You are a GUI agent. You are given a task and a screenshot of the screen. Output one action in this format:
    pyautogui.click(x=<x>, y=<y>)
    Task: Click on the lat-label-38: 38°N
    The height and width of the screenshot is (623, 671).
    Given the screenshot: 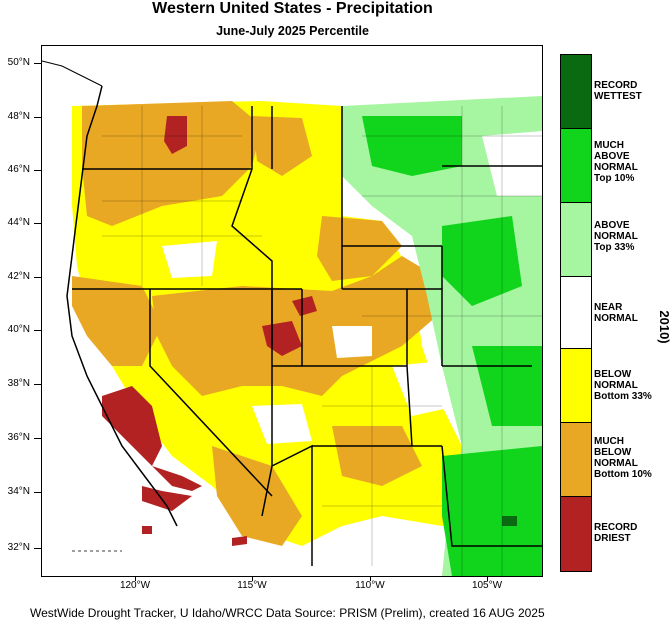 What is the action you would take?
    pyautogui.click(x=18, y=383)
    